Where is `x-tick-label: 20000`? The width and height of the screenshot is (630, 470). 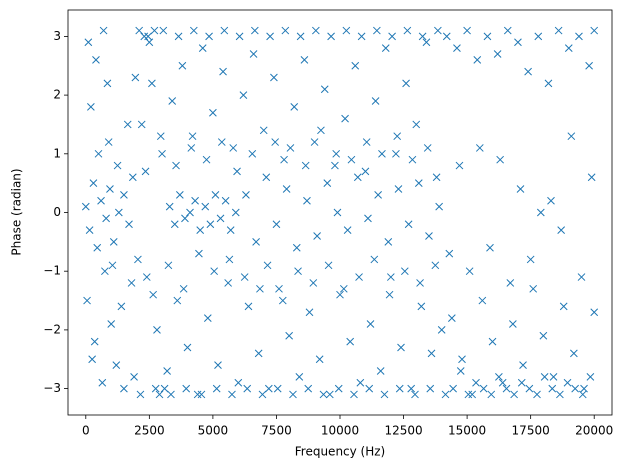
x-tick-label: 20000 is located at coordinates (594, 431).